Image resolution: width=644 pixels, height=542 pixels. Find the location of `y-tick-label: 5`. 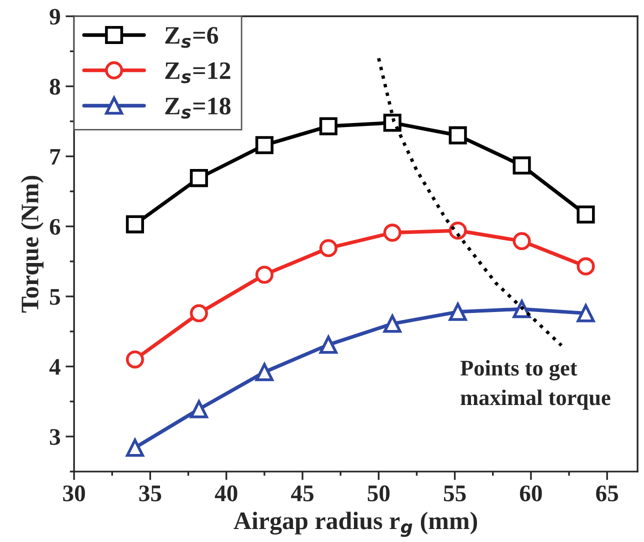

y-tick-label: 5 is located at coordinates (55, 297).